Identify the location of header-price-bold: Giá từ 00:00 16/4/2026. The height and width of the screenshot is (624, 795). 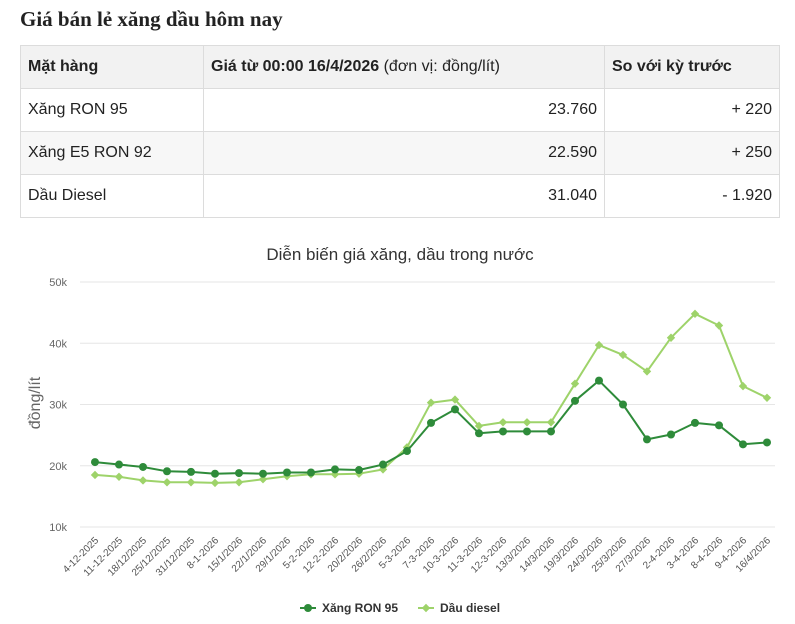
(295, 66).